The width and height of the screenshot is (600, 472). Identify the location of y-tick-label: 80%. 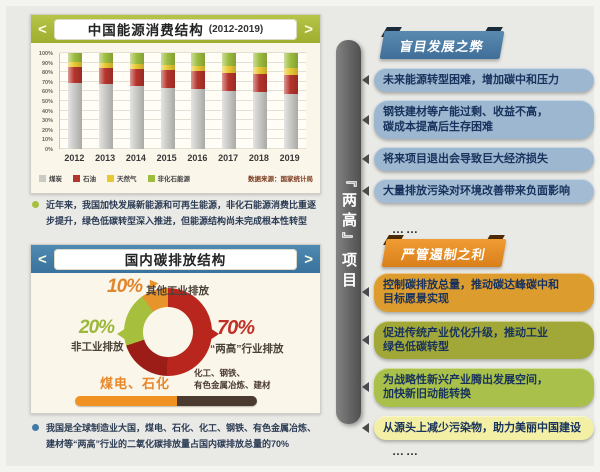
(47, 73).